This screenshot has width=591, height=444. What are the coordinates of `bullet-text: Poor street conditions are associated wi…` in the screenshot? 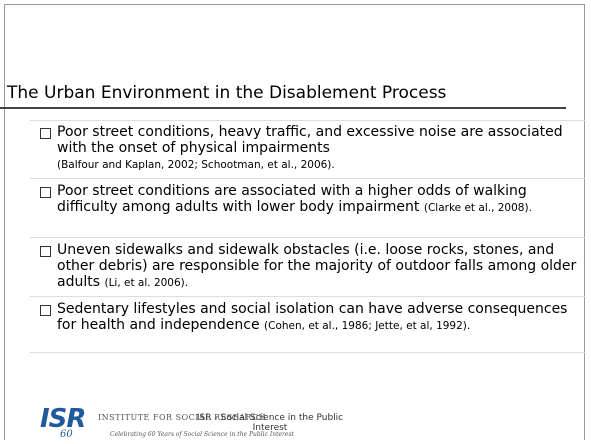 It's located at (292, 199).